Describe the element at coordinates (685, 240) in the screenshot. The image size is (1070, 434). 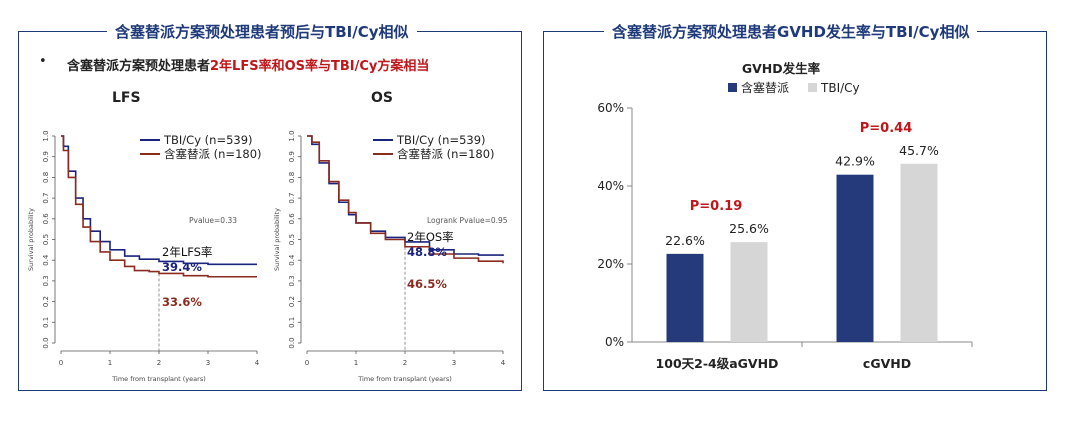
I see `bar-value-label: 22.6%` at that location.